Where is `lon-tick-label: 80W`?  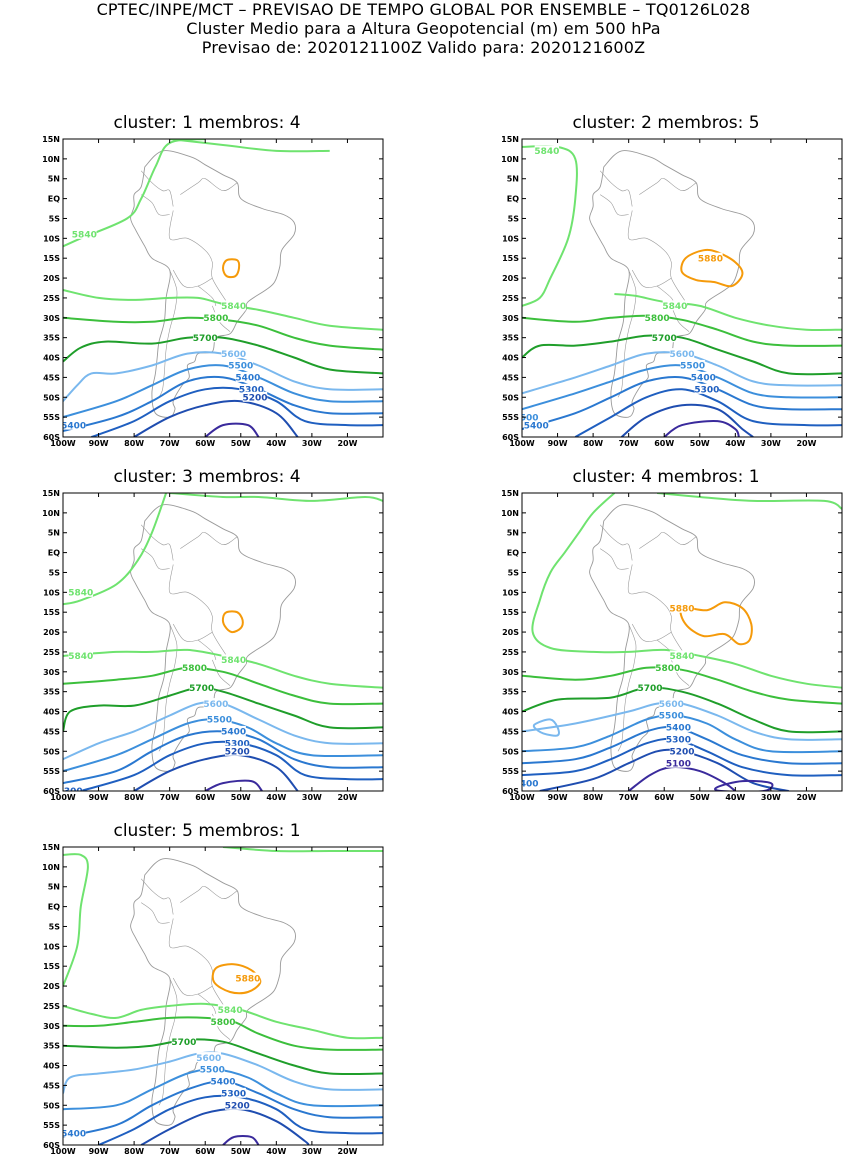 lon-tick-label: 80W is located at coordinates (134, 1151).